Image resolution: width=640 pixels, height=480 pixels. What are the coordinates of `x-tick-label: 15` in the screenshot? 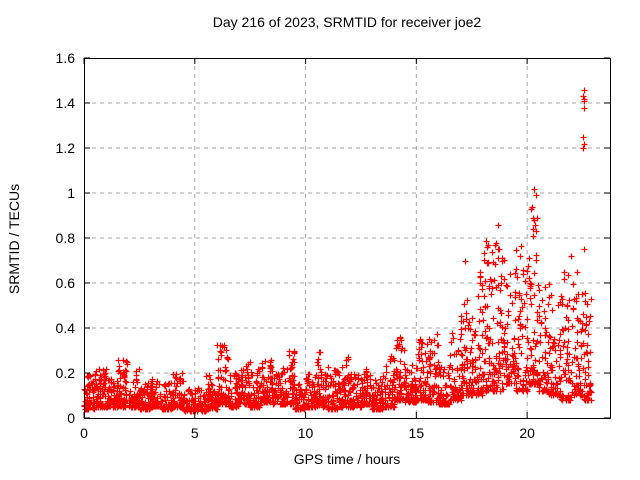 It's located at (417, 433).